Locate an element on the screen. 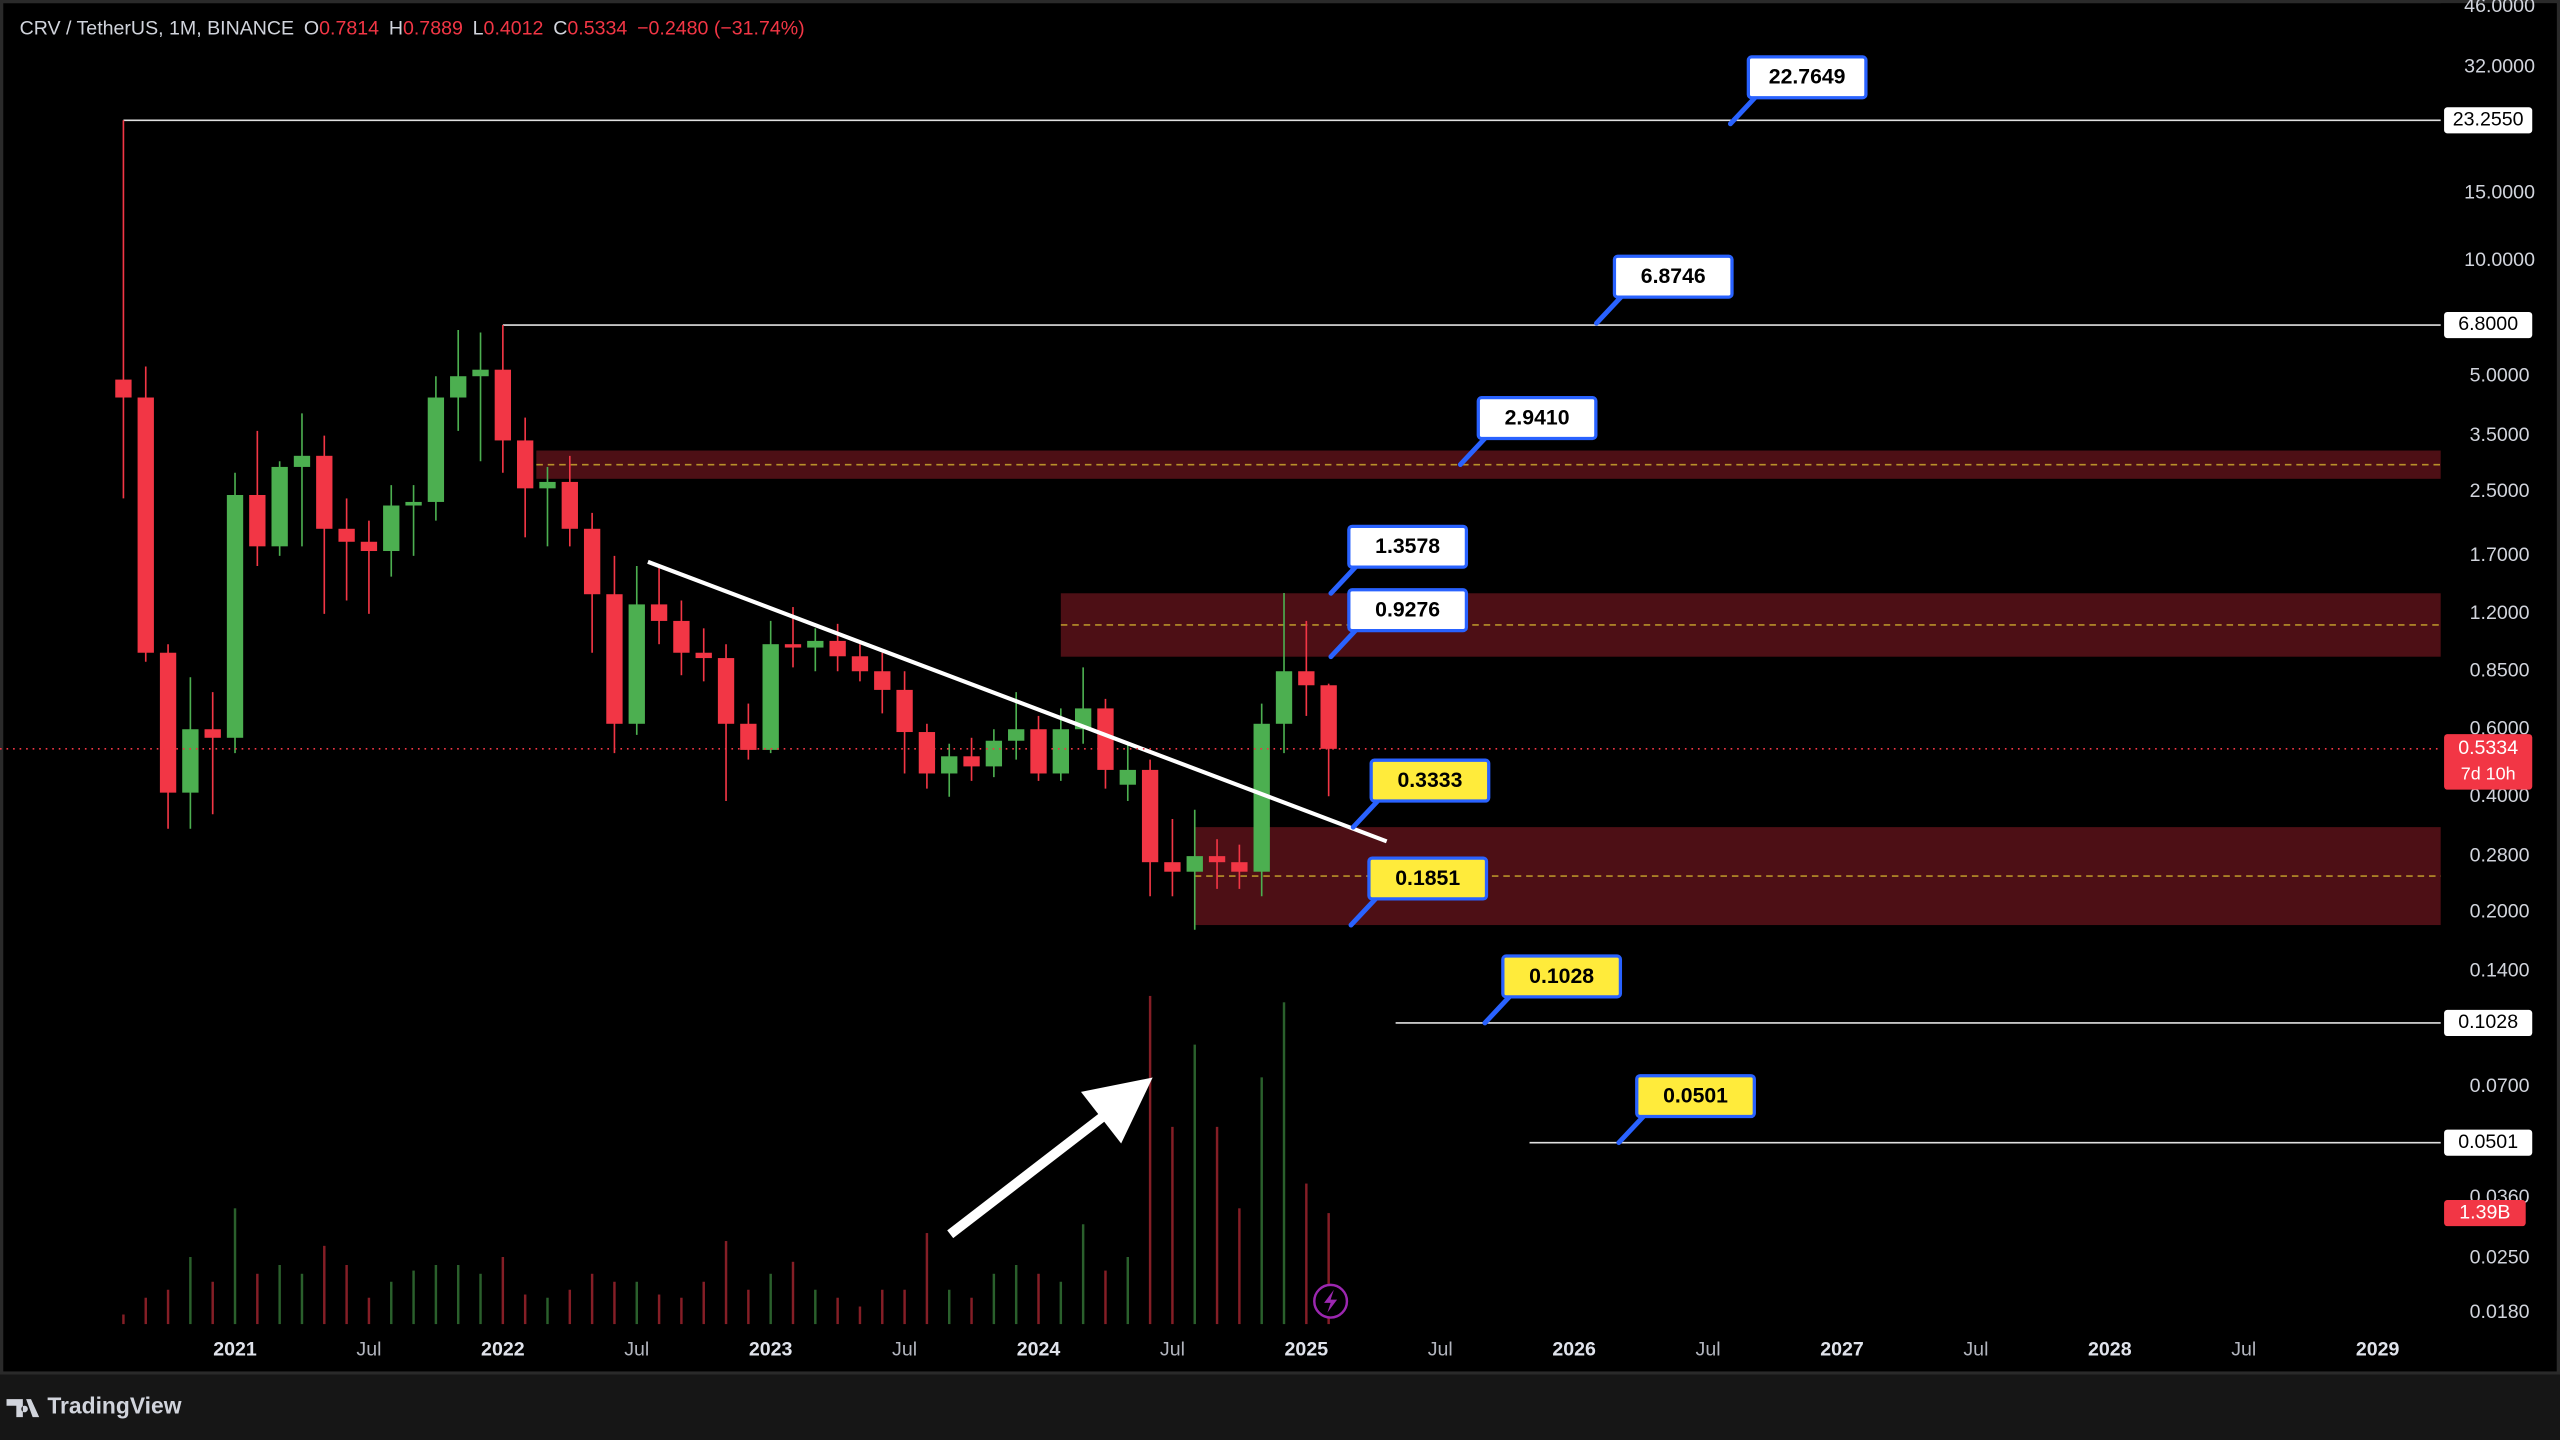 The image size is (2560, 1440). volume-tag-label: 1.39B is located at coordinates (2484, 1212).